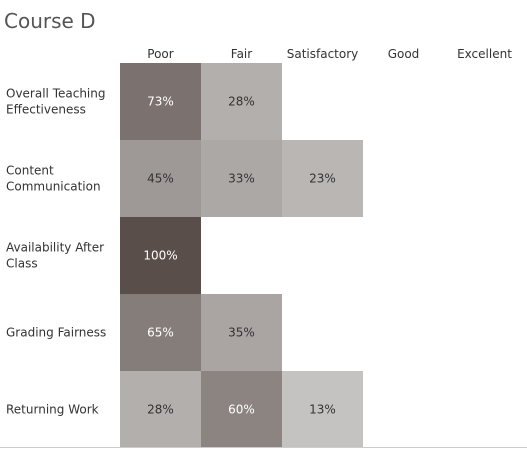  What do you see at coordinates (55, 256) in the screenshot?
I see `row-label: Availability After Class` at bounding box center [55, 256].